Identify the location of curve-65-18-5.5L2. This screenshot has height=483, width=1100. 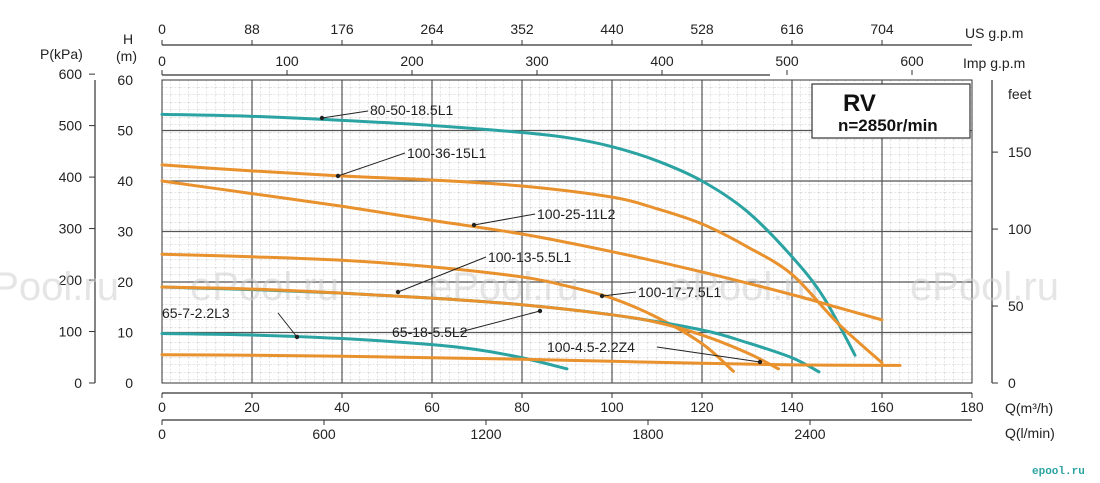
(470, 328).